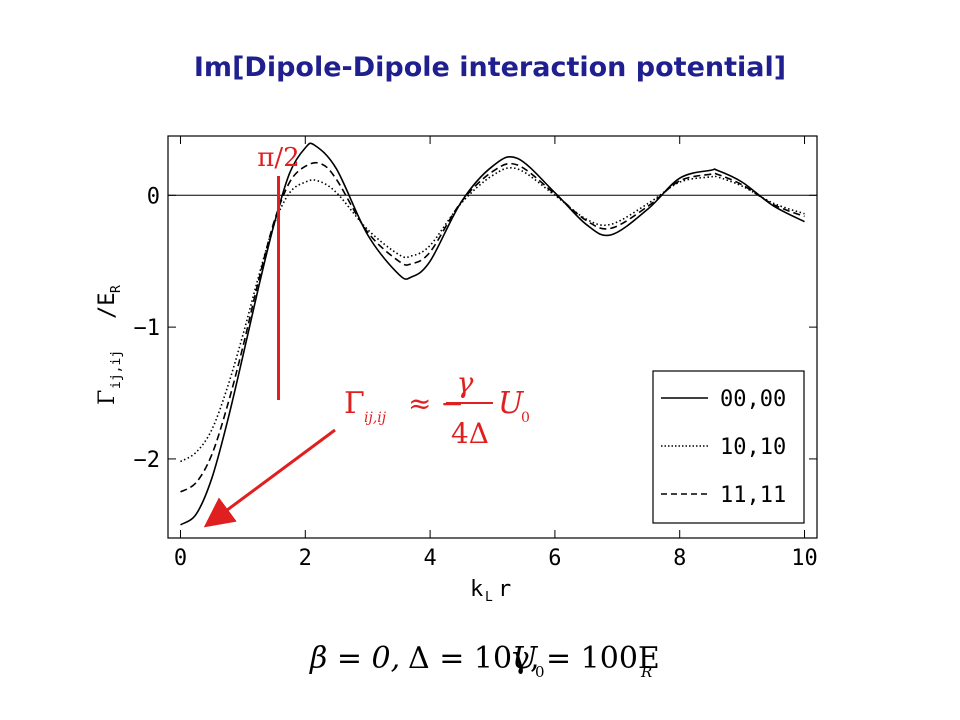 The width and height of the screenshot is (960, 720). Describe the element at coordinates (476, 589) in the screenshot. I see `x-axis-label-main: k` at that location.